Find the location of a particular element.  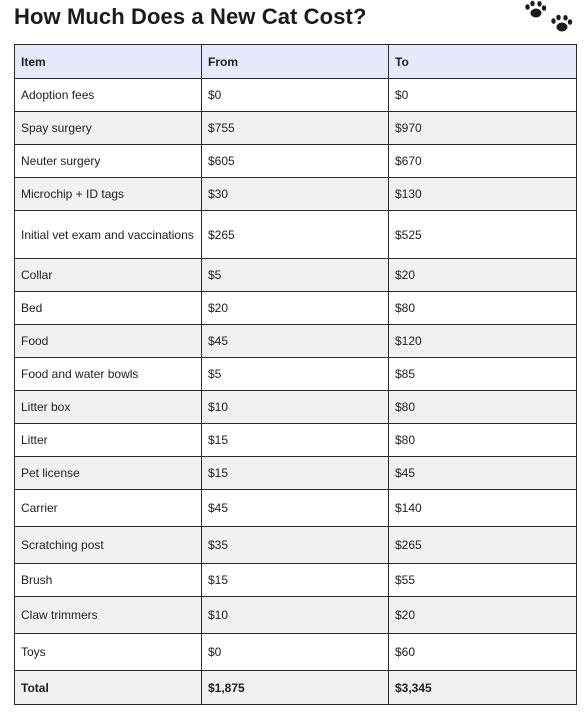

table-row: Adoption fees $0 $0 is located at coordinates (295, 95).